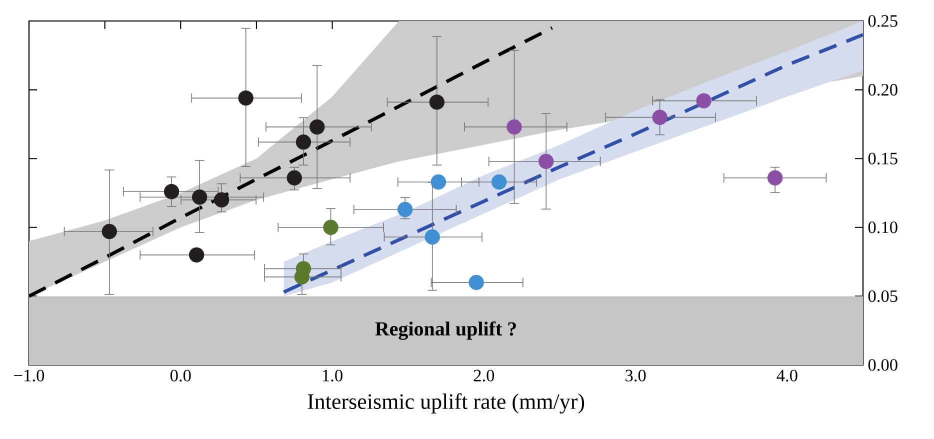  What do you see at coordinates (484, 376) in the screenshot?
I see `x-tick-label: 2.0` at bounding box center [484, 376].